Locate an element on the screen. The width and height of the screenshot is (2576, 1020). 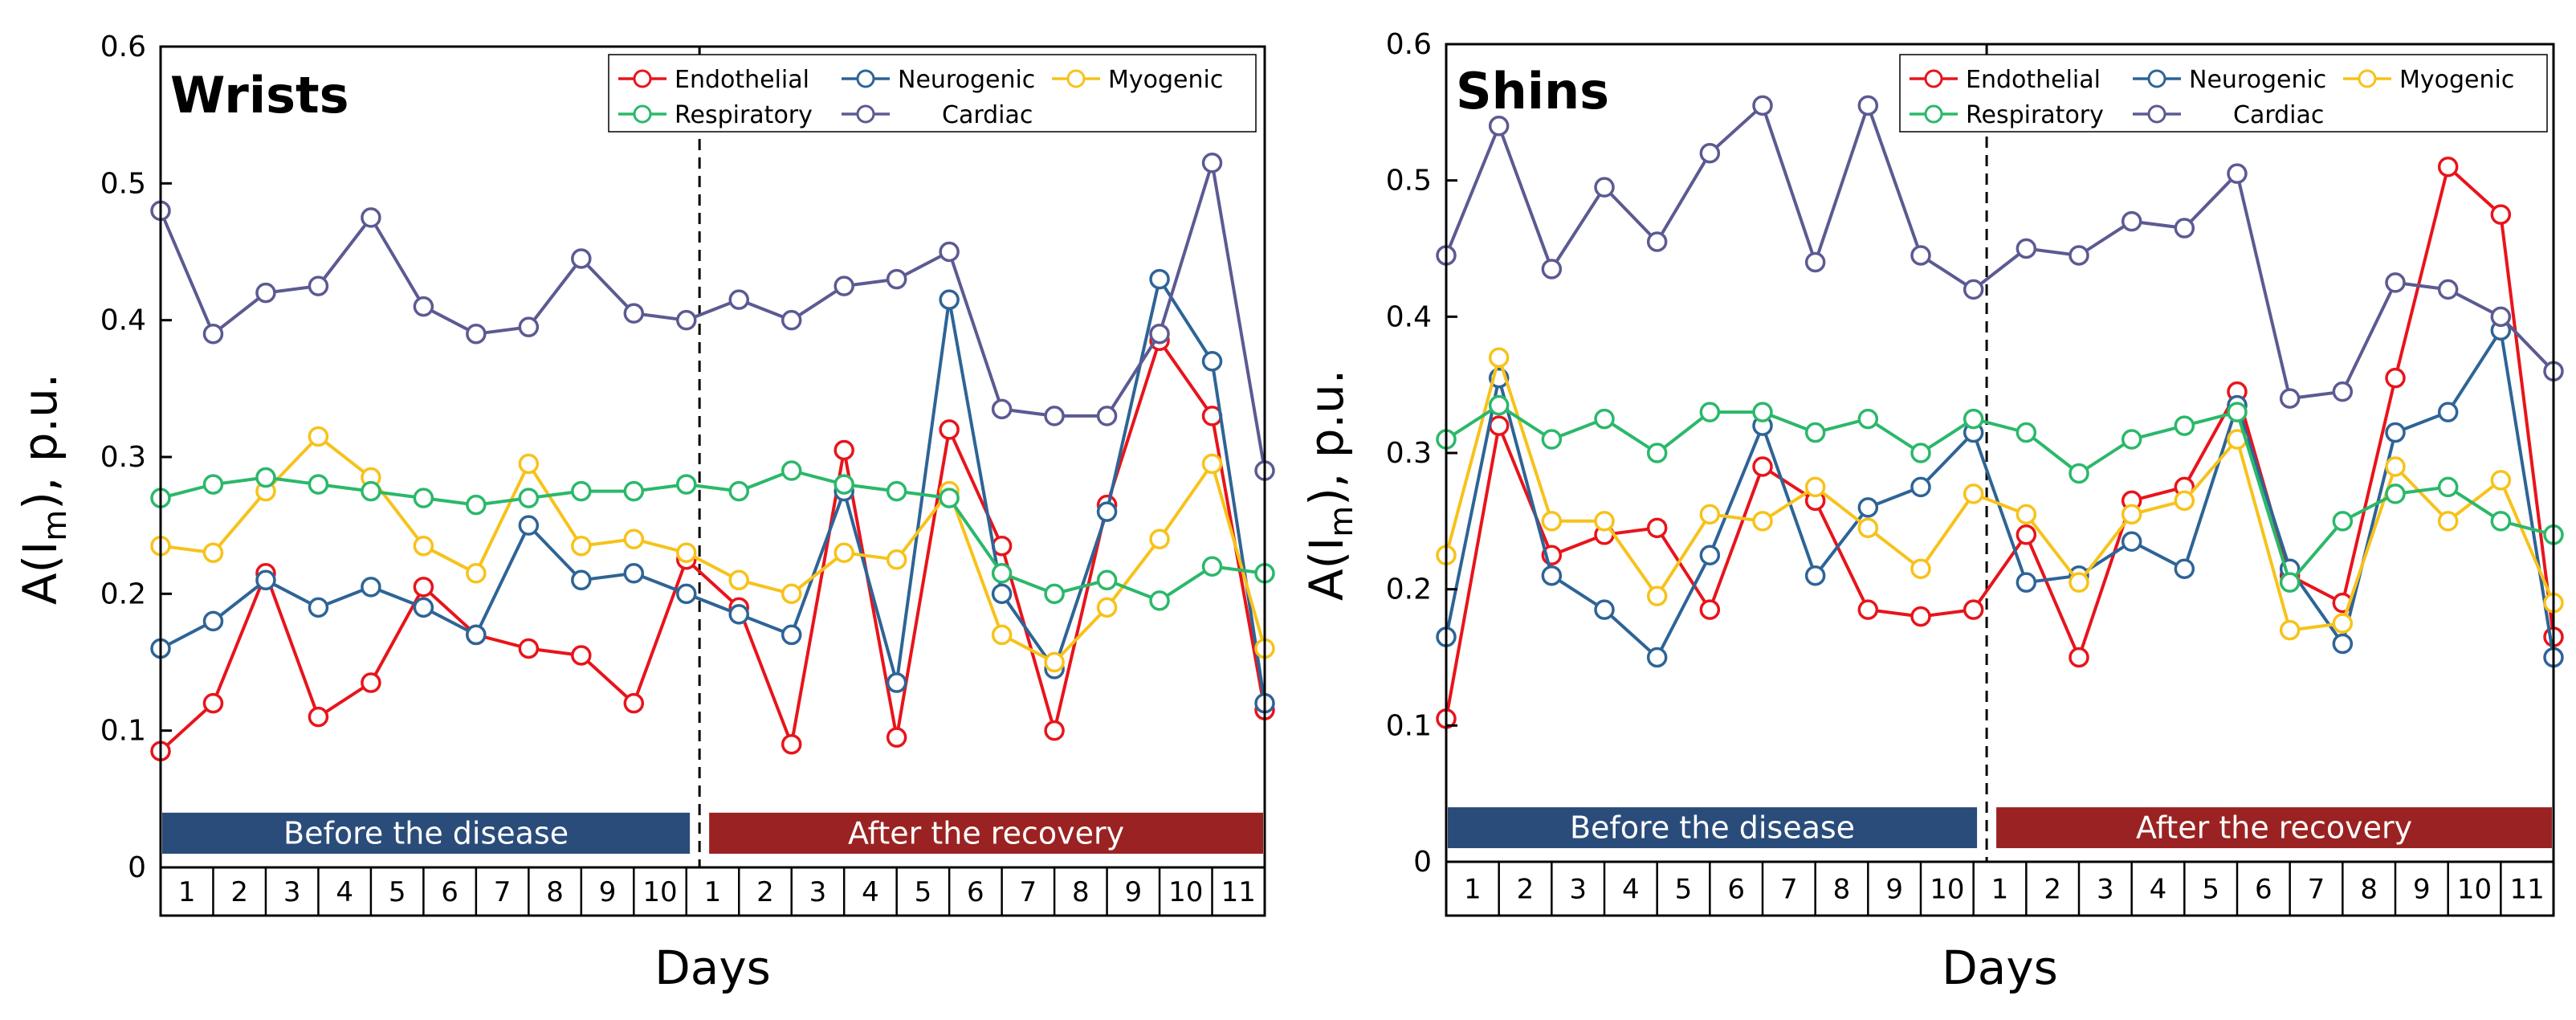
legend-neurogenic: Neurogenic is located at coordinates (2257, 80).